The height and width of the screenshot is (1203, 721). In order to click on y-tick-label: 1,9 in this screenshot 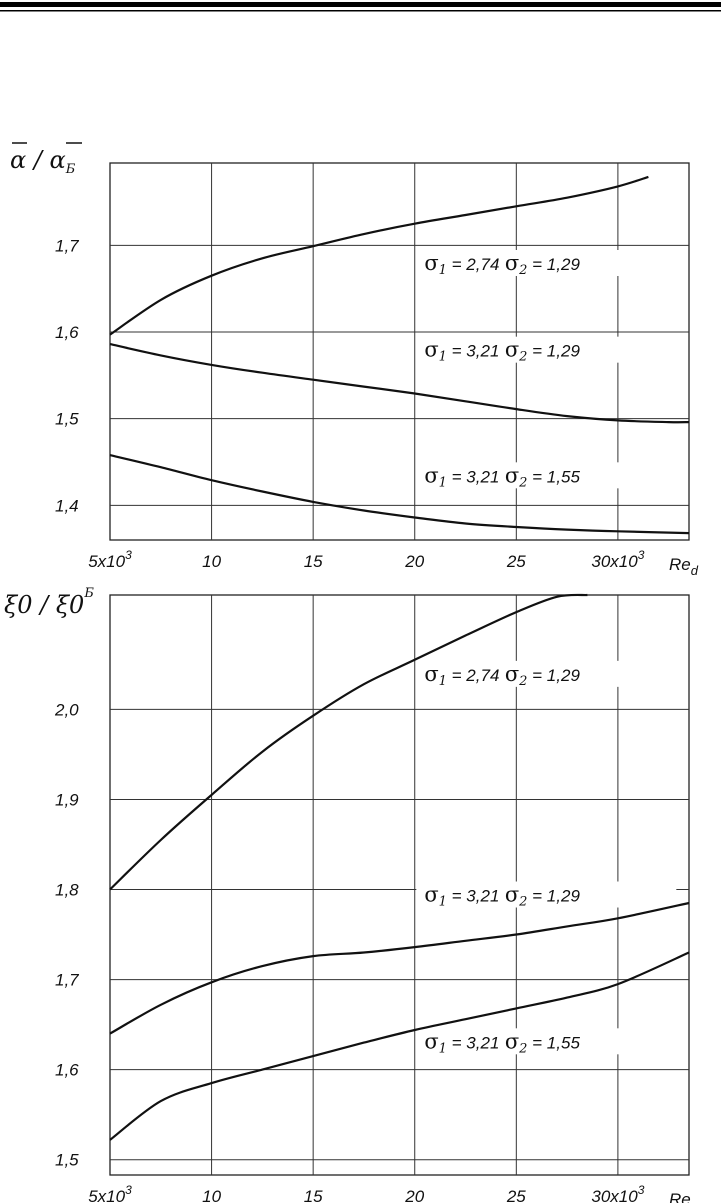, I will do `click(67, 799)`.